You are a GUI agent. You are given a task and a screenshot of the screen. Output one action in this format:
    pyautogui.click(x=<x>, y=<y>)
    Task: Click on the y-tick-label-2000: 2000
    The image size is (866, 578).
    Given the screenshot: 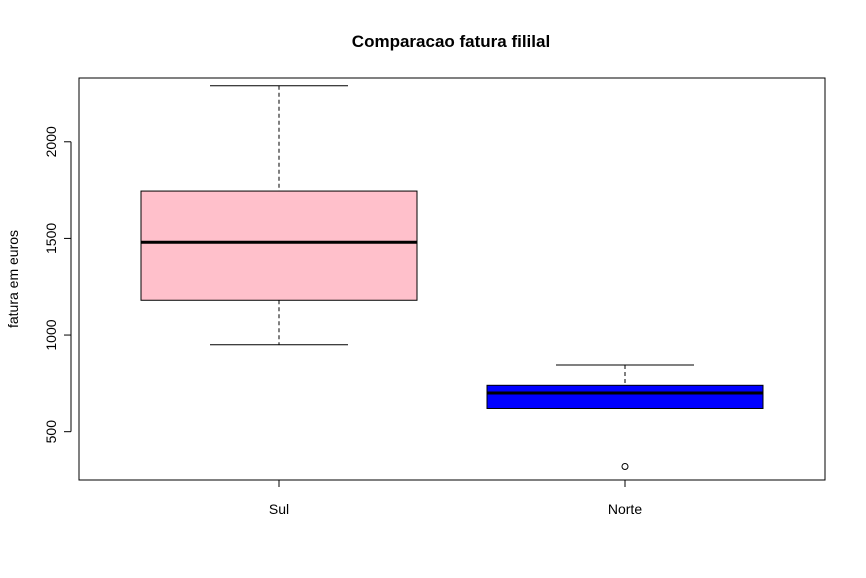 What is the action you would take?
    pyautogui.click(x=51, y=141)
    